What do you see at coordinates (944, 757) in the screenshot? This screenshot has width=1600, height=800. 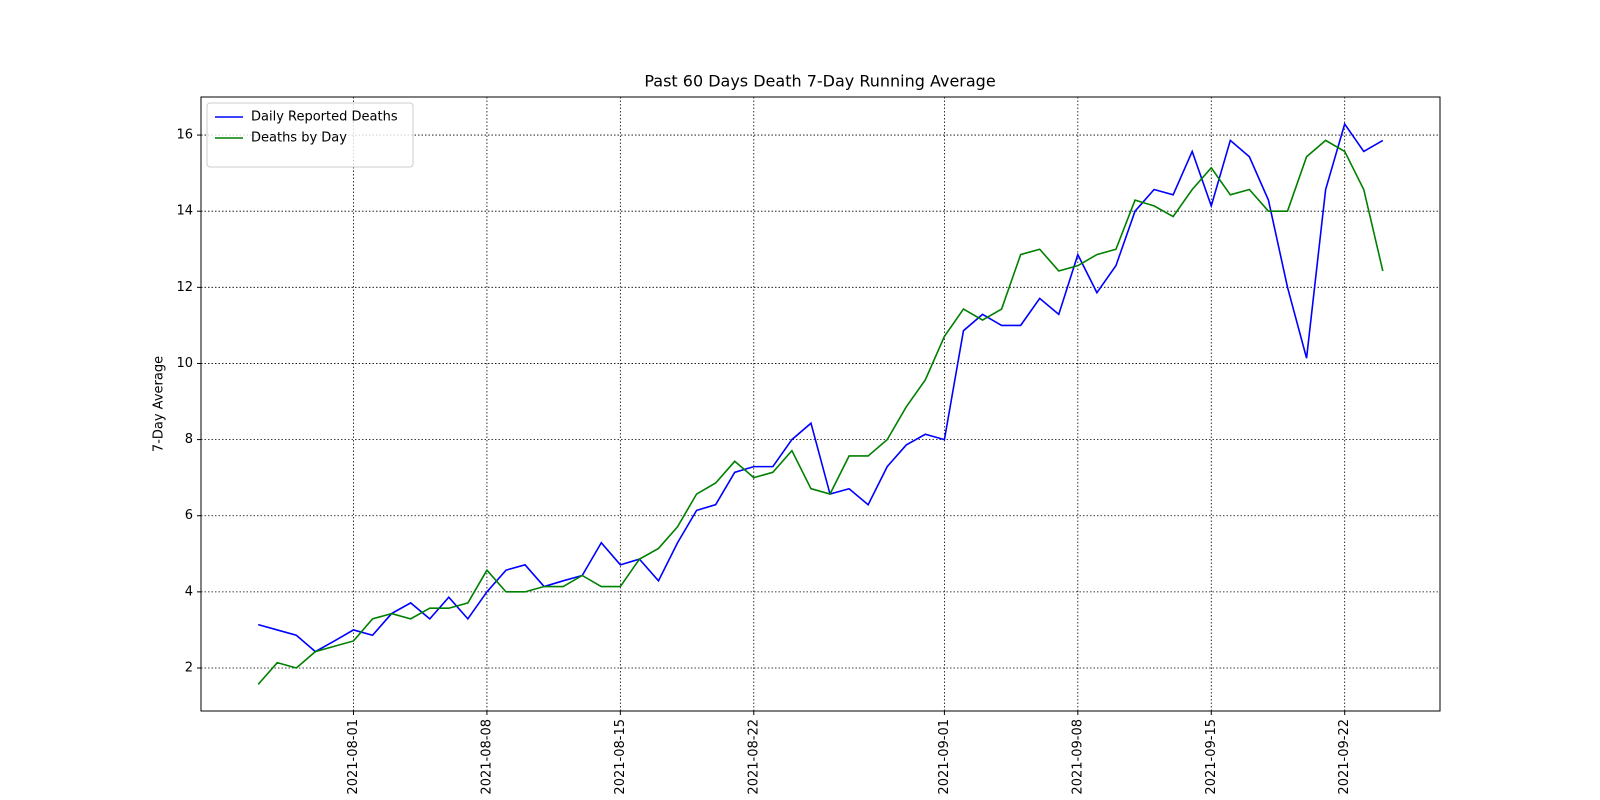 I see `x-tick-label: 2021-09-01` at bounding box center [944, 757].